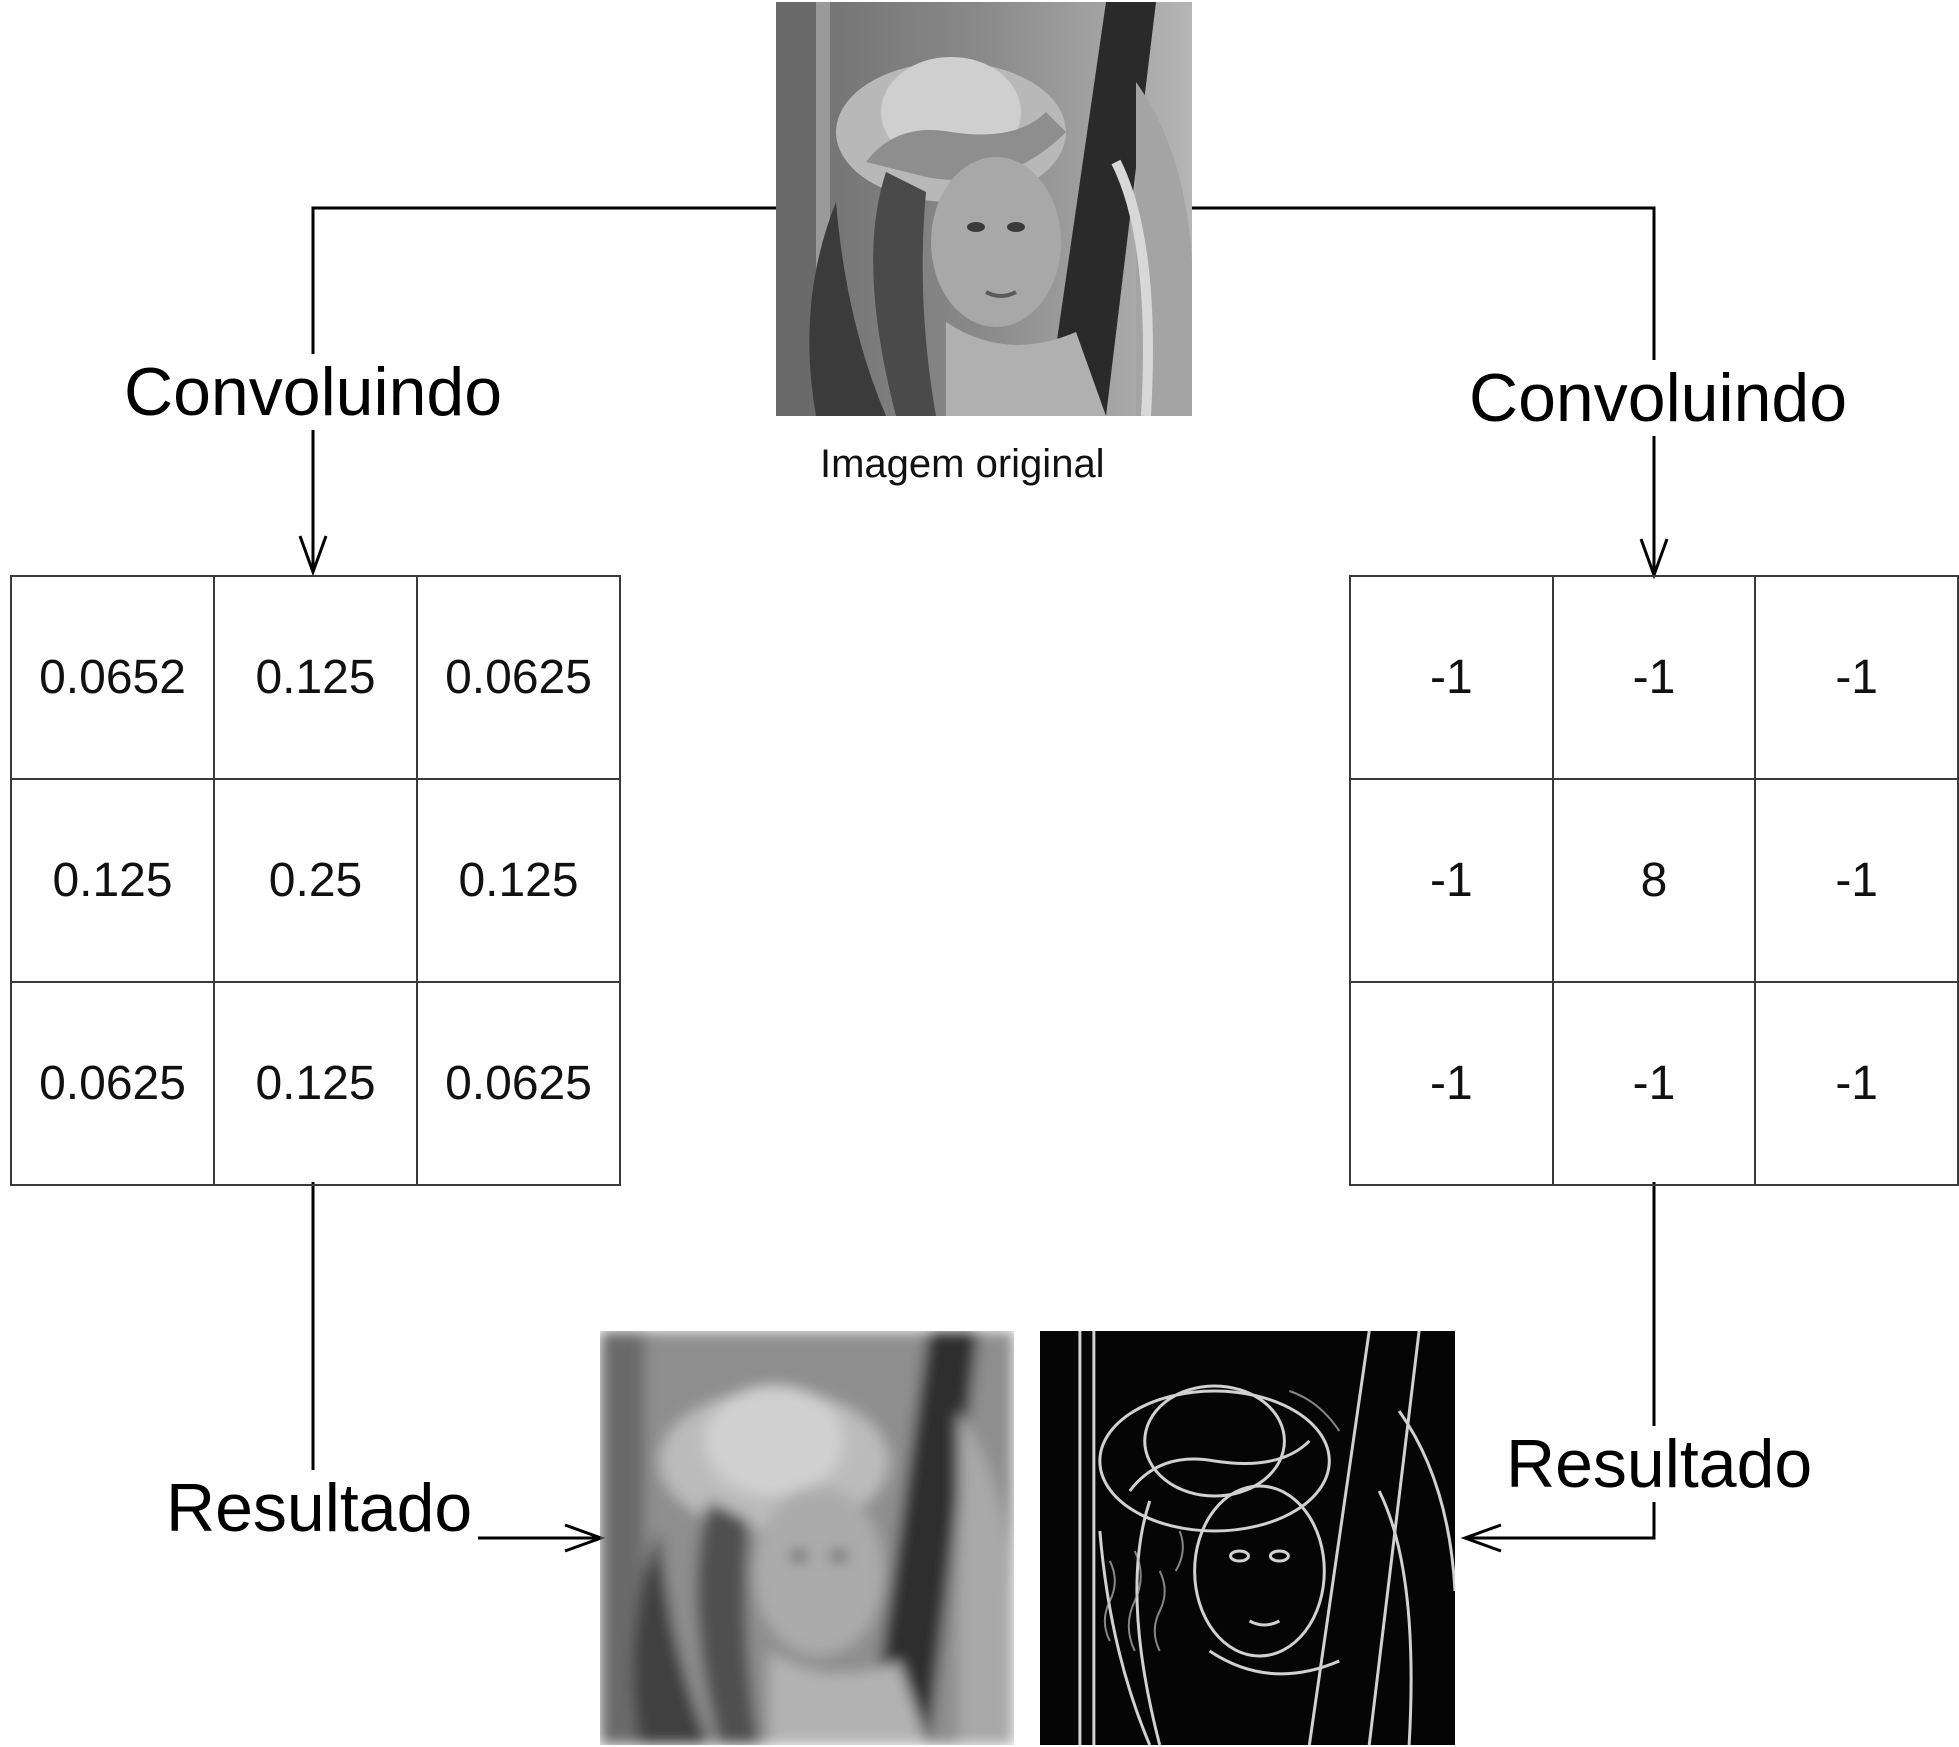  I want to click on kernel-row: 0.0652 0.125 0.0625, so click(315, 677).